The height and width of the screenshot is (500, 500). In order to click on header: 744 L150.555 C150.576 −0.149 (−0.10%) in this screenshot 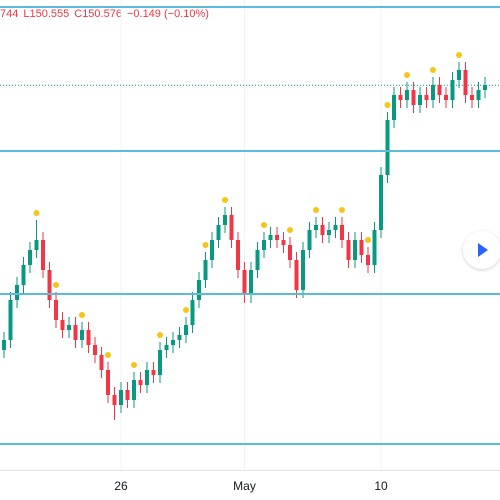, I will do `click(104, 14)`.